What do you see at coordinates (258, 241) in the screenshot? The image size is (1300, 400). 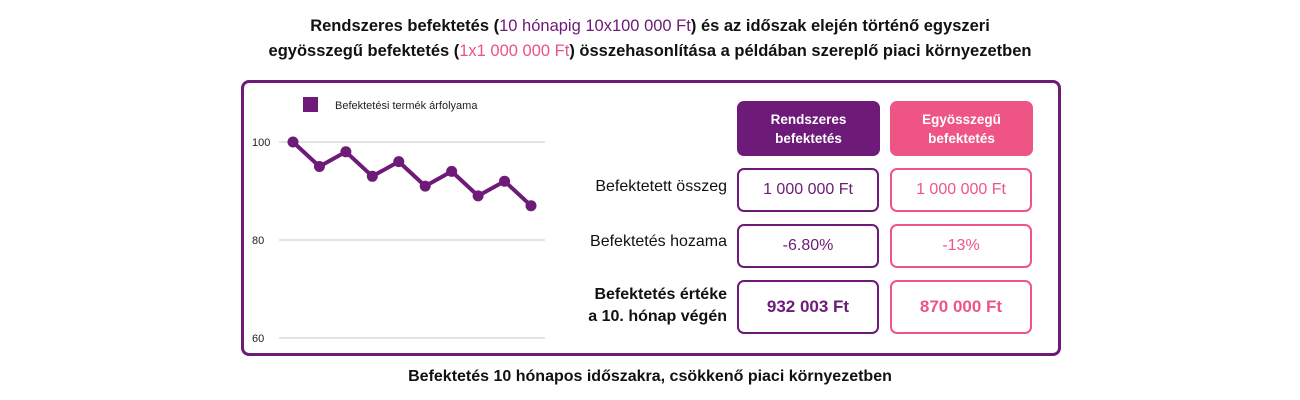 I see `y-tick-label-80: 80` at bounding box center [258, 241].